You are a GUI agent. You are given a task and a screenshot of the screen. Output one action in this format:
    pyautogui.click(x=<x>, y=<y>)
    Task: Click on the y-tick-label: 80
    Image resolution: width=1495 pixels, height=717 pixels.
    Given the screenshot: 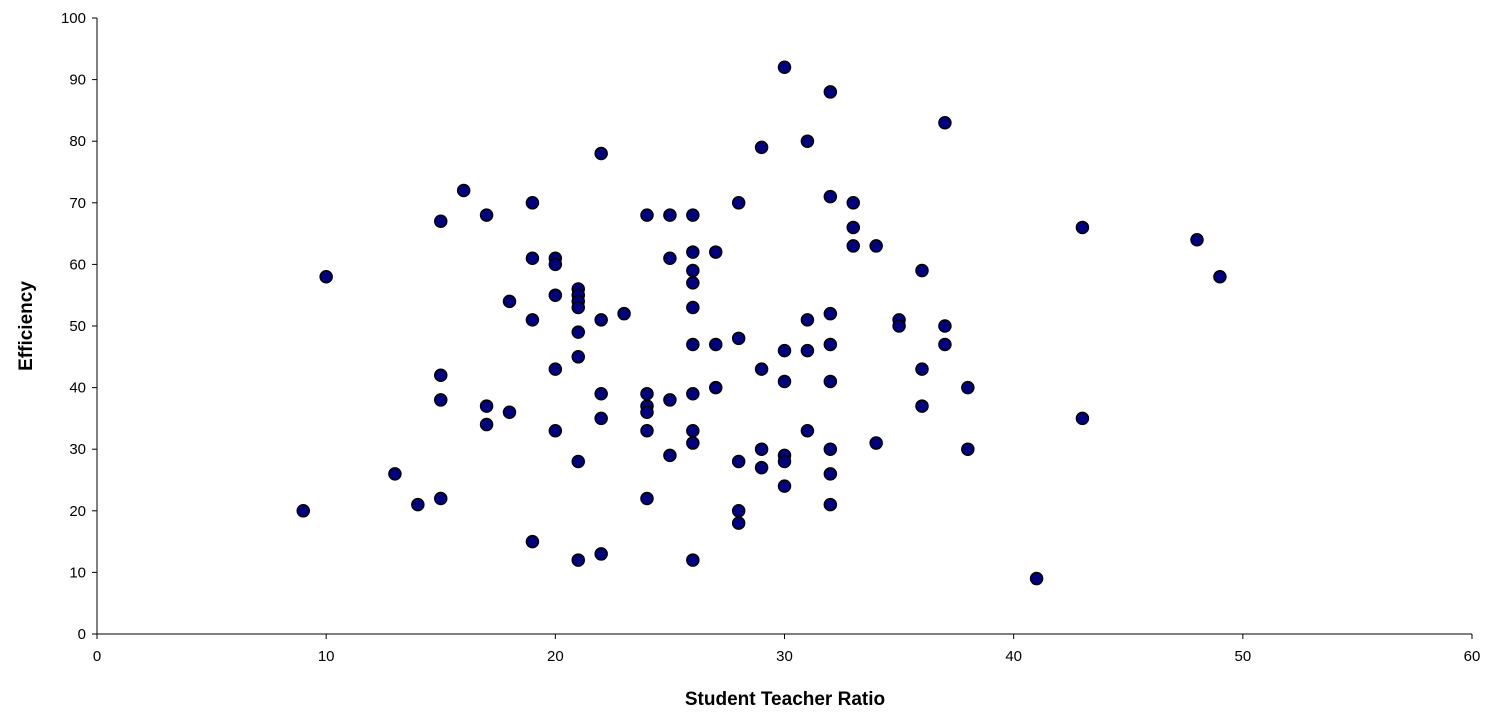 What is the action you would take?
    pyautogui.click(x=77, y=141)
    